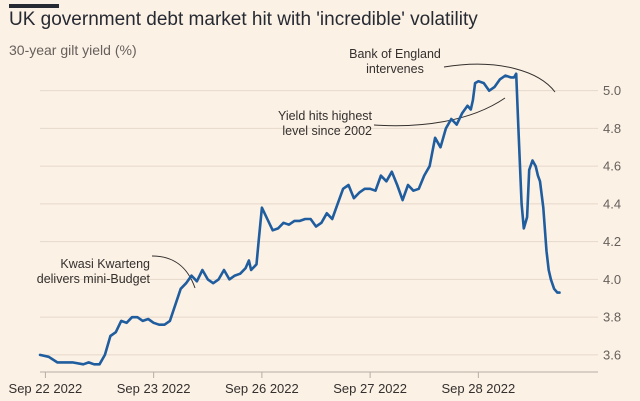  I want to click on annotation-leader-yield-highest, so click(439, 112).